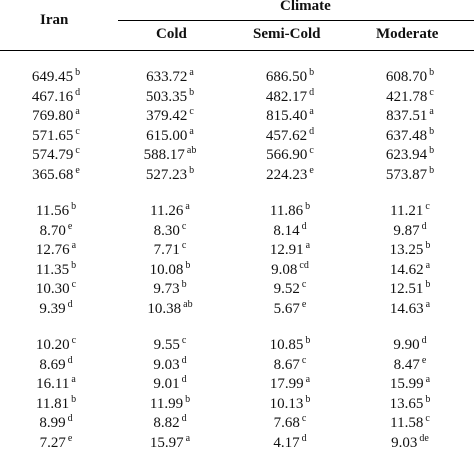 The image size is (474, 474). Describe the element at coordinates (237, 50) in the screenshot. I see `header-rule` at that location.